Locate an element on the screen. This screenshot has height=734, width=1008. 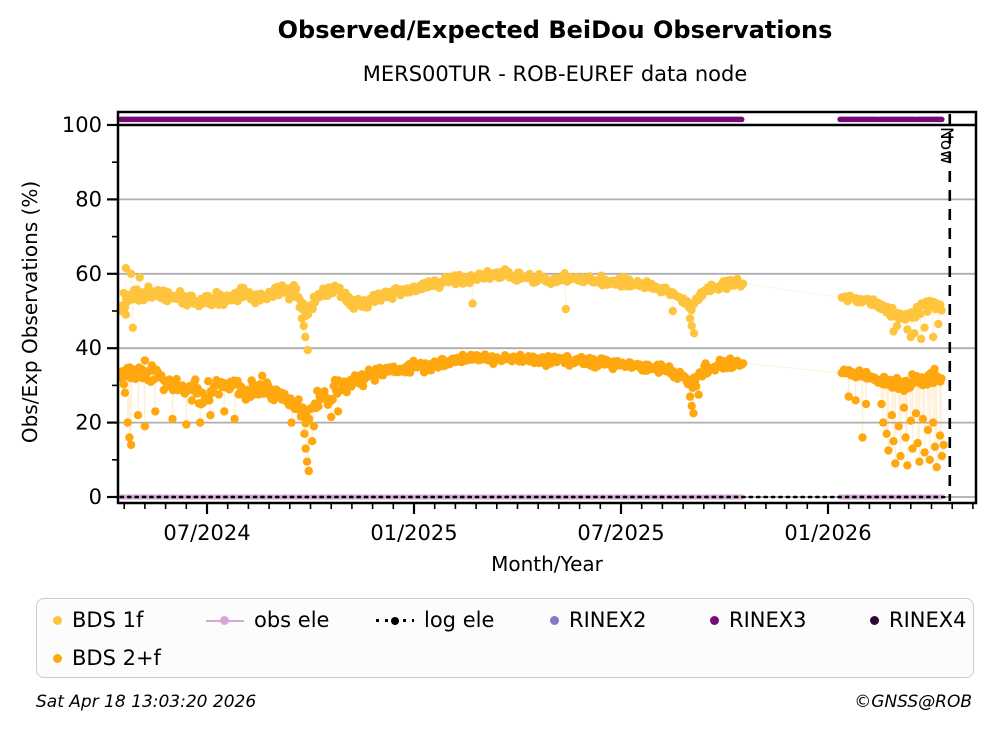
chart-subtitle: MERS00TUR - ROB-EUREF data node is located at coordinates (555, 74).